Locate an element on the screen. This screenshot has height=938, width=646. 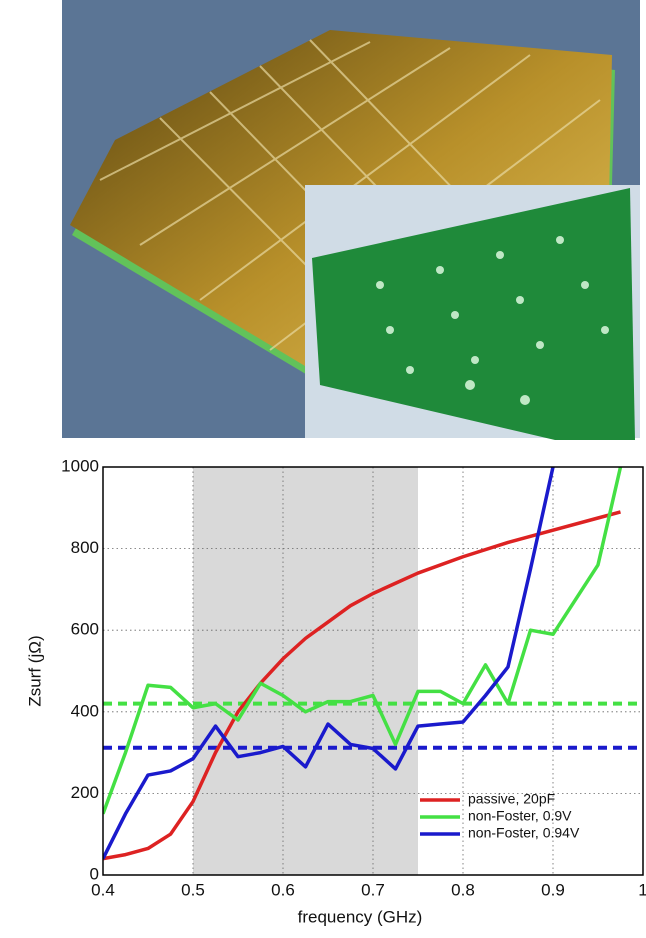
y-tick-label: 200 is located at coordinates (85, 792).